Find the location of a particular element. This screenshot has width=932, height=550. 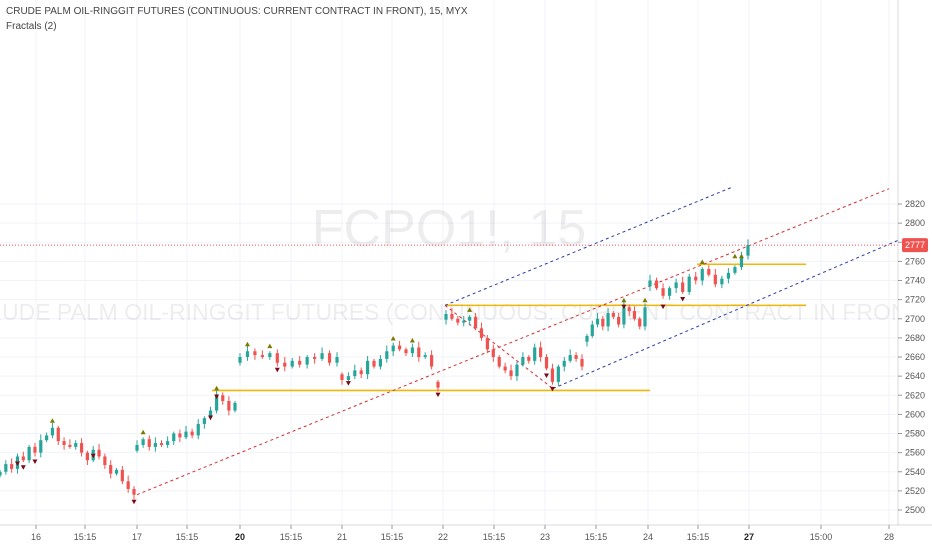

channel-upper is located at coordinates (589, 246).